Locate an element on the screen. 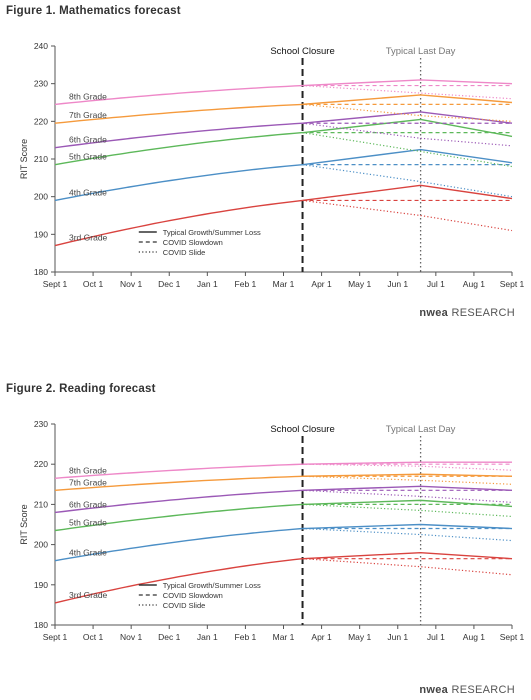 The image size is (531, 700). figure1-title: Figure 1. Mathematics forecast is located at coordinates (93, 11).